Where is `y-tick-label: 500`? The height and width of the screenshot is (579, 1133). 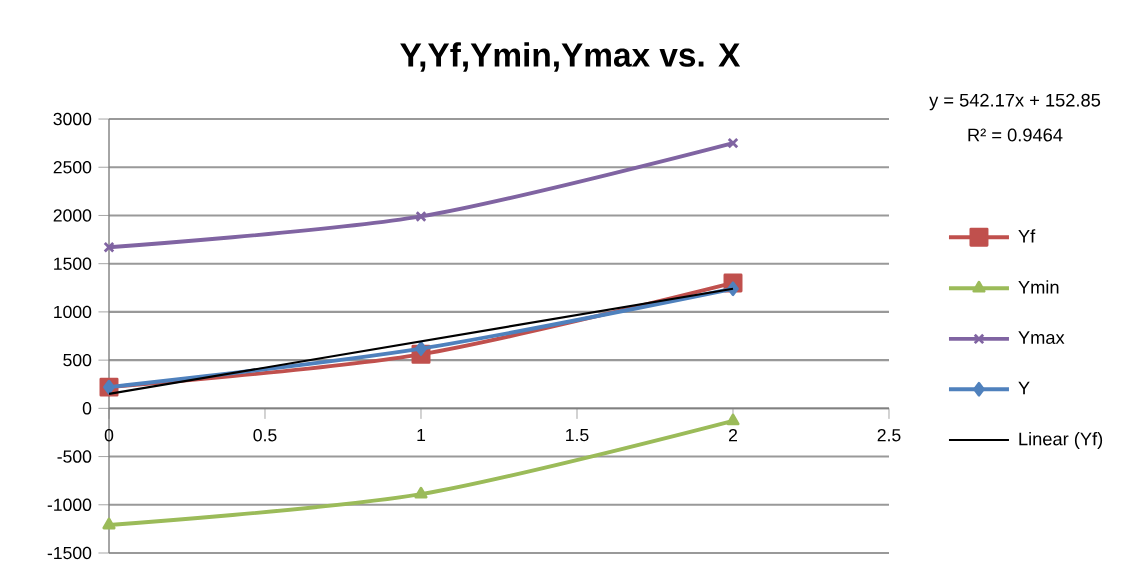
y-tick-label: 500 is located at coordinates (77, 360).